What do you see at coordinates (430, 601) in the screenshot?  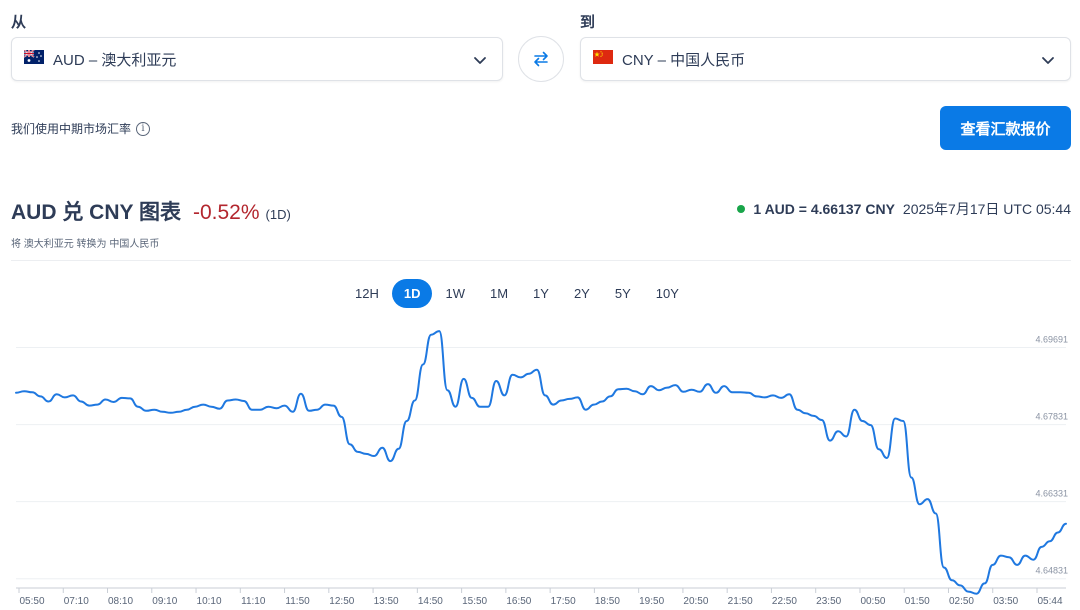 I see `x-tick-label: 14:50` at bounding box center [430, 601].